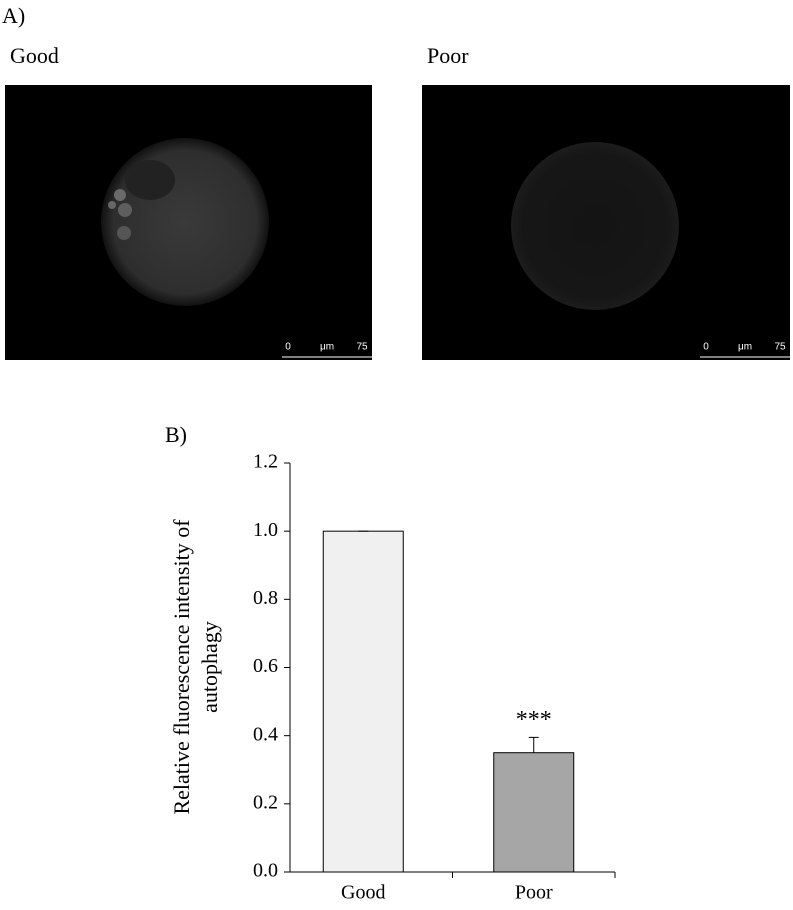 The width and height of the screenshot is (793, 910). Describe the element at coordinates (265, 530) in the screenshot. I see `y-tick-label: 1.0` at that location.